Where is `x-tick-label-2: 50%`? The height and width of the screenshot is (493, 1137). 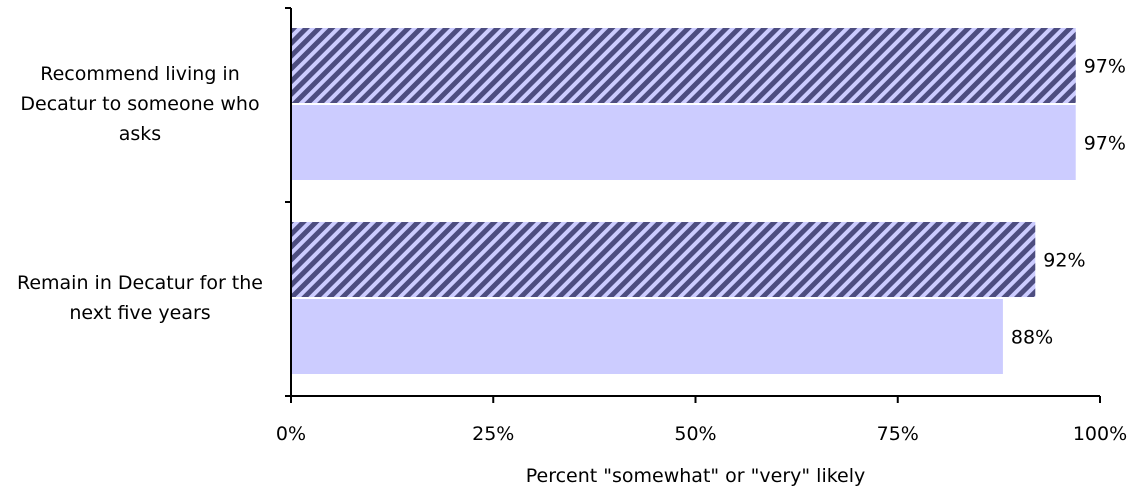 x-tick-label-2: 50% is located at coordinates (695, 434).